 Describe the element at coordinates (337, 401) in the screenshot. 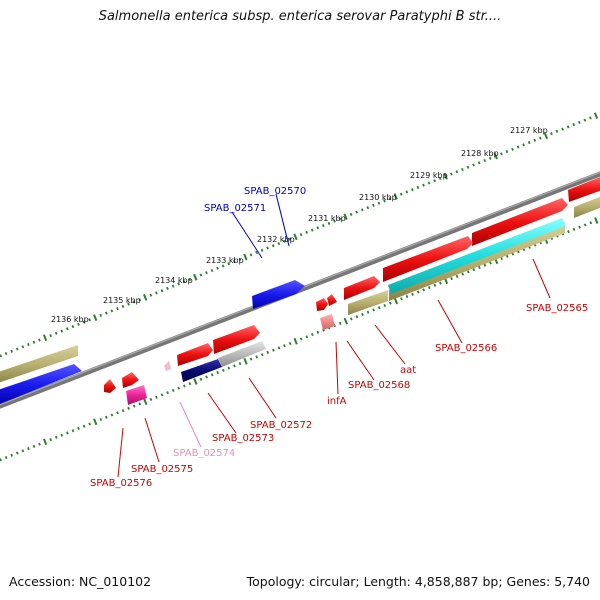

I see `gene-label-infA: infA` at that location.